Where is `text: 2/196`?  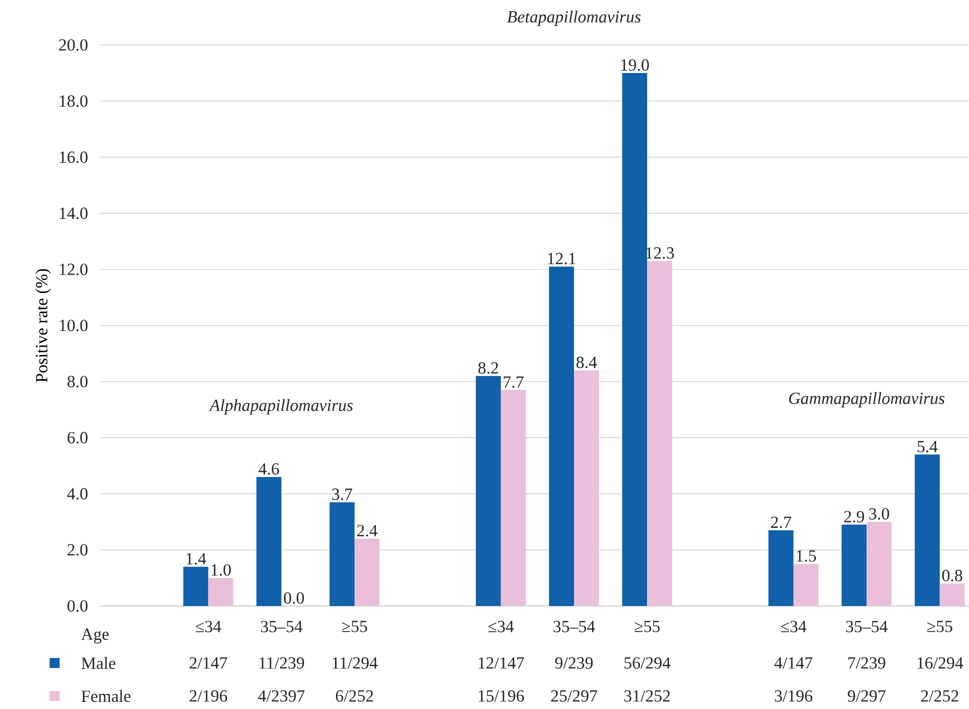 text: 2/196 is located at coordinates (209, 696).